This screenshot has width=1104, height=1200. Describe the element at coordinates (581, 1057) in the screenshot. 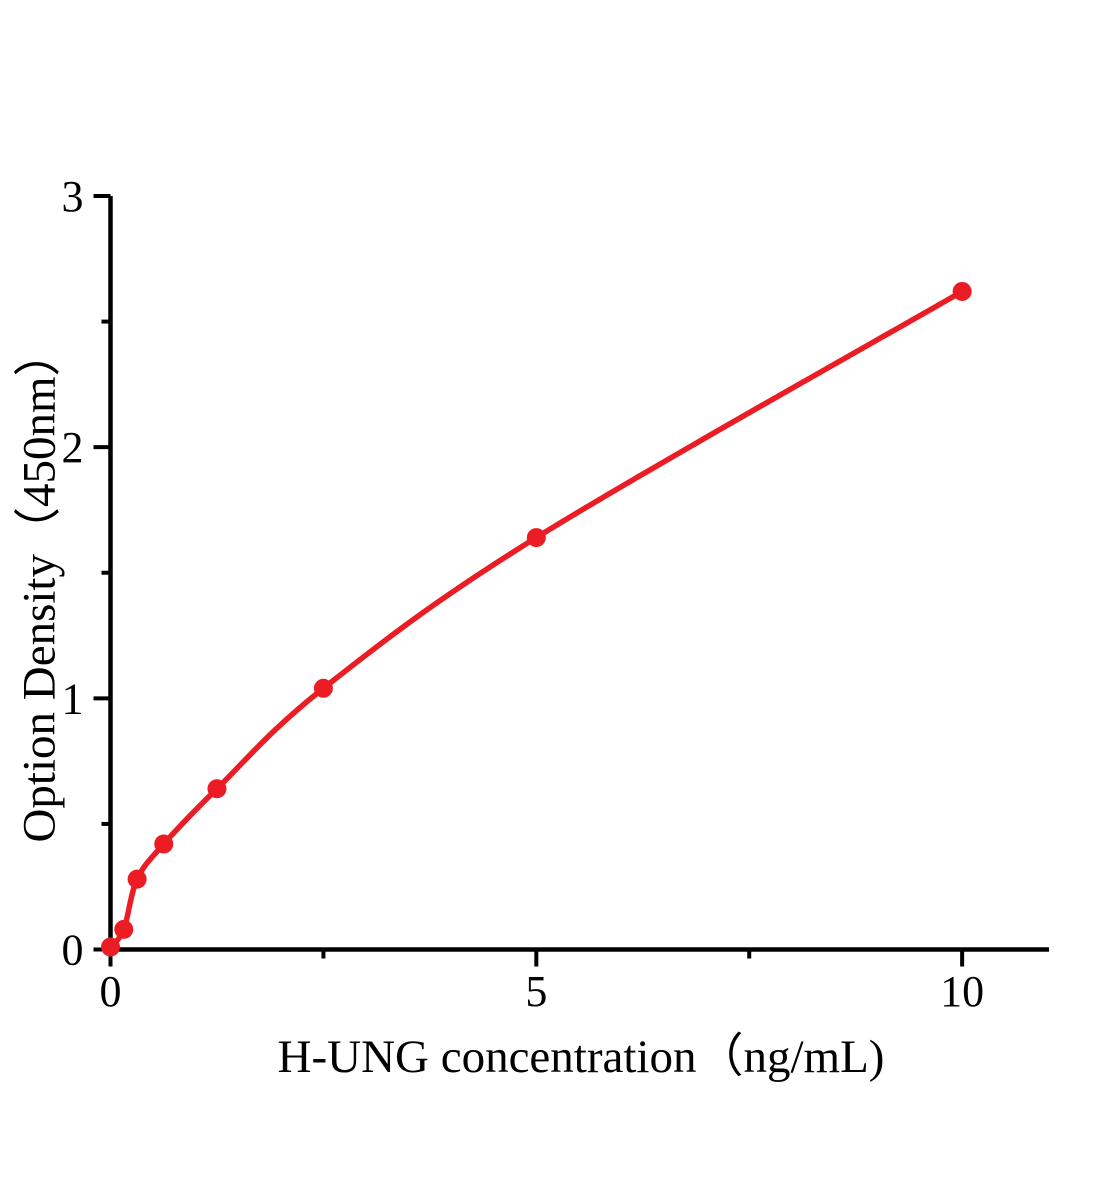

I see `x-axis-title: H-UNG concentration（ng/mL)` at that location.